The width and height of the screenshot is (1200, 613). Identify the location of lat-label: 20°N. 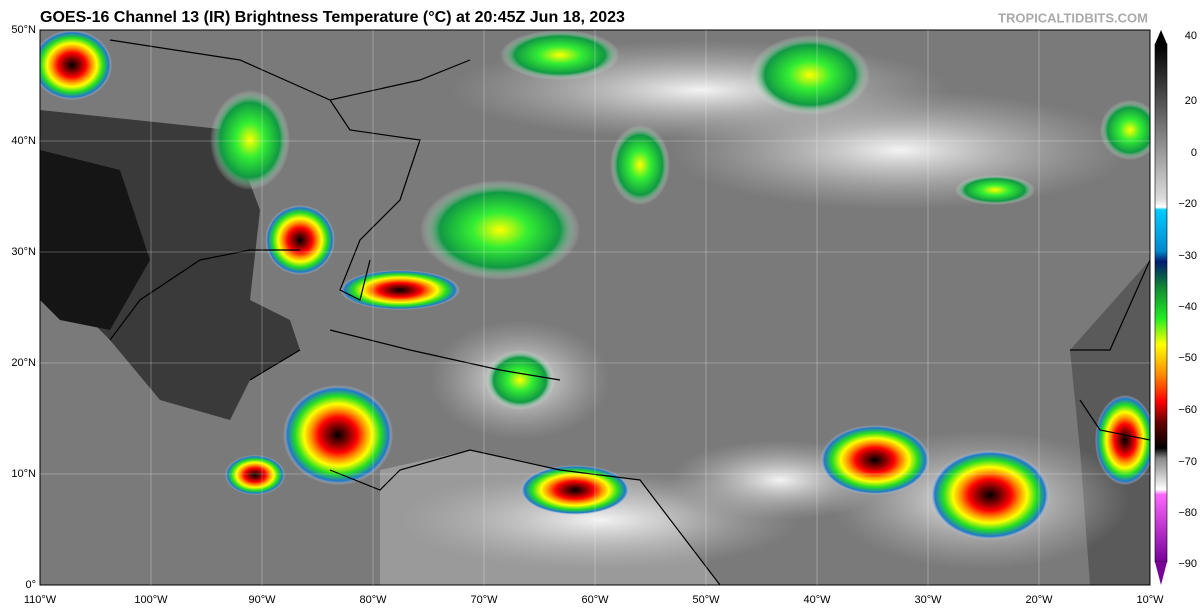
(23, 363).